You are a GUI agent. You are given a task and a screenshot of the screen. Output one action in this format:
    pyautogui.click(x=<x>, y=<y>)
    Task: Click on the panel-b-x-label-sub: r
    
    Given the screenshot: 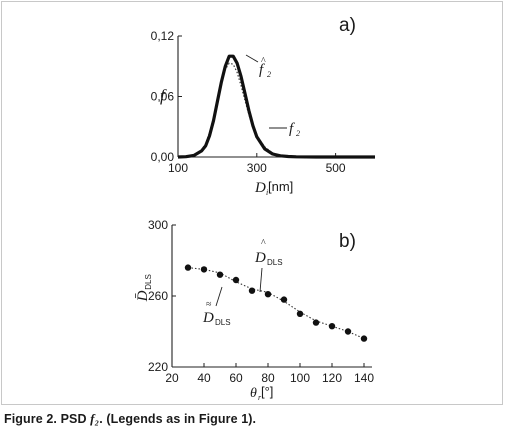 What is the action you would take?
    pyautogui.click(x=260, y=397)
    